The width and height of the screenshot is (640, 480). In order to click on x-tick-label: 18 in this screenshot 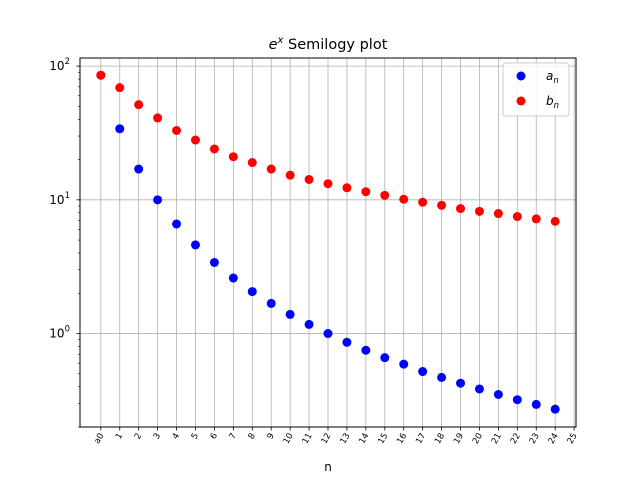, I will do `click(440, 439)`.